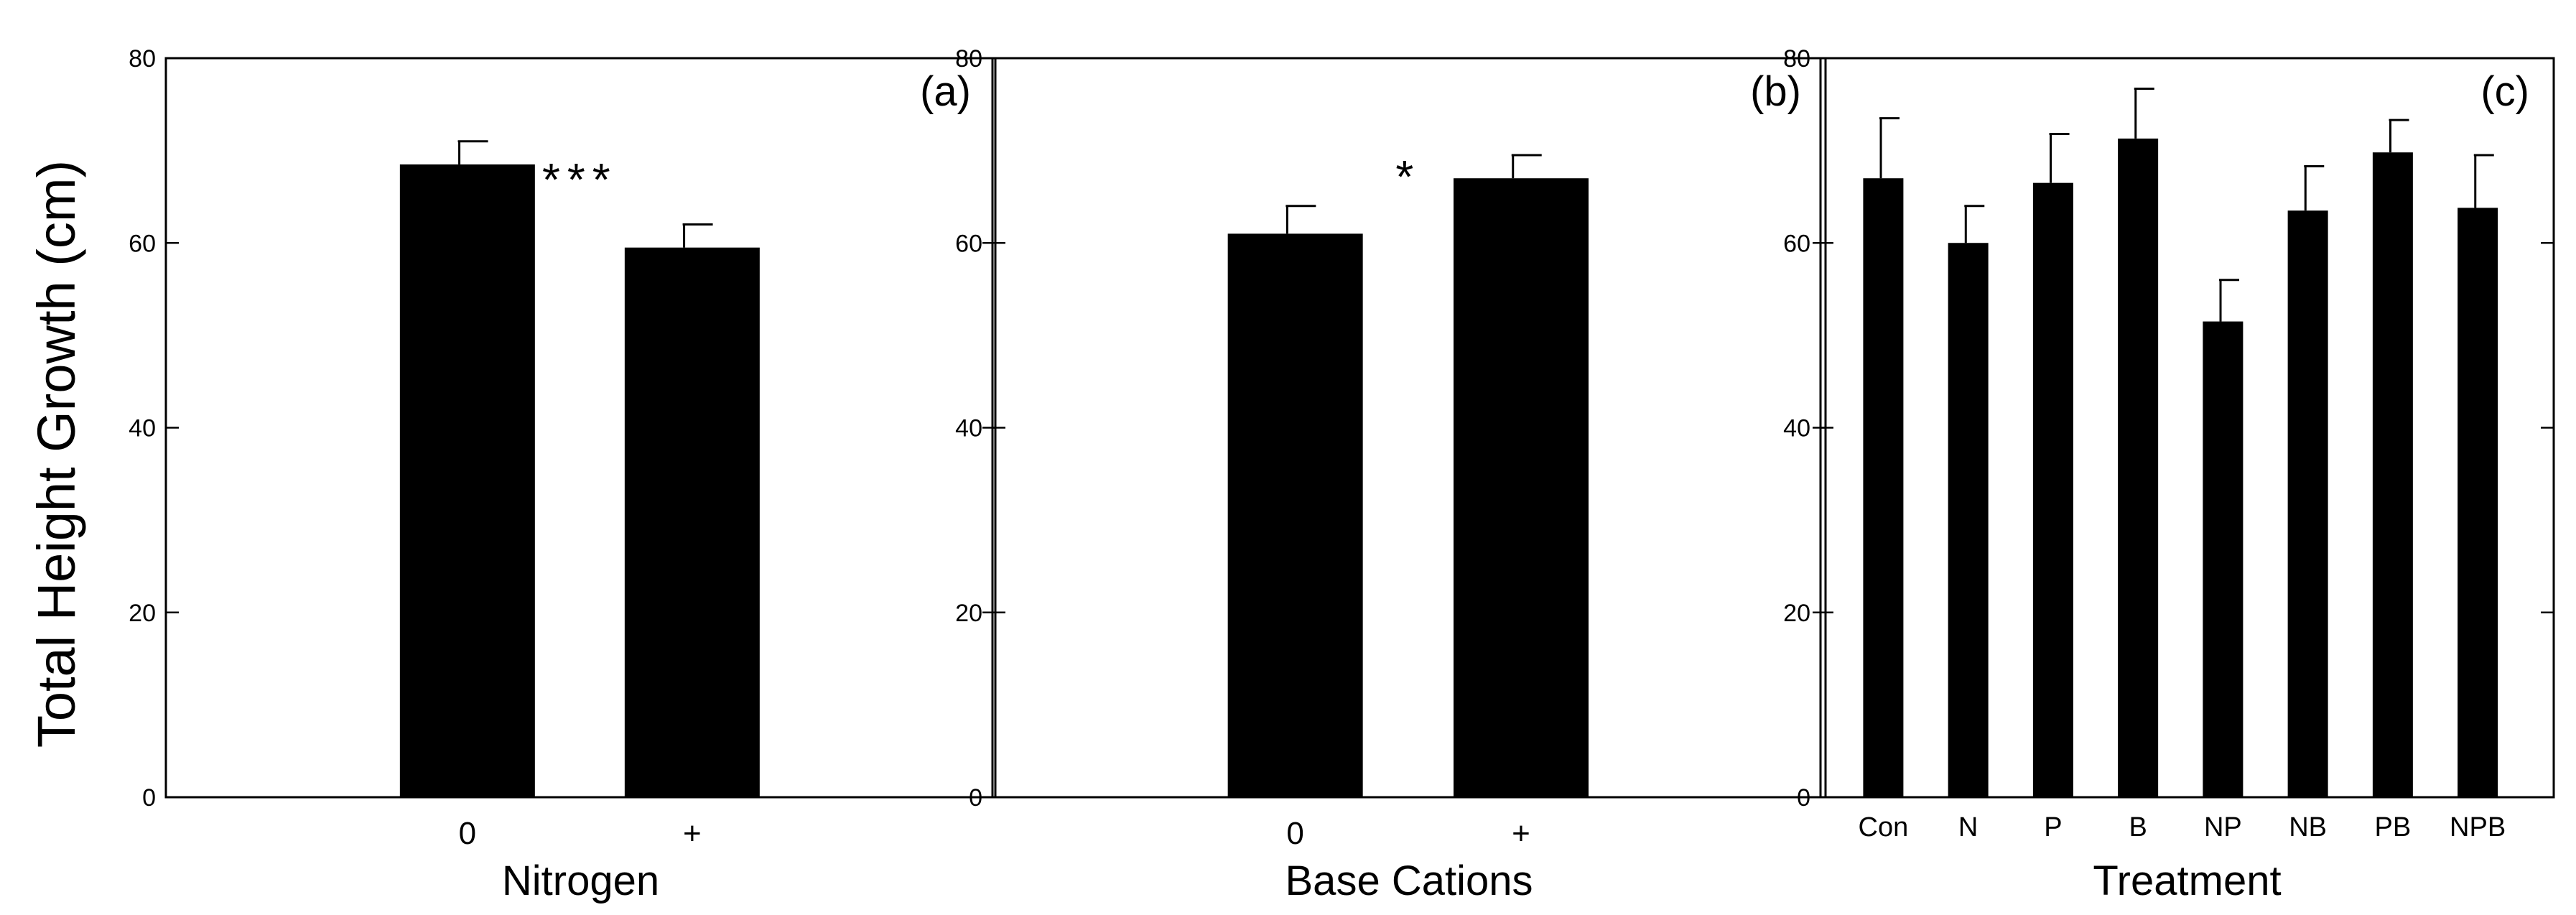 This screenshot has width=2576, height=915. I want to click on significance-marker-a: ***, so click(580, 179).